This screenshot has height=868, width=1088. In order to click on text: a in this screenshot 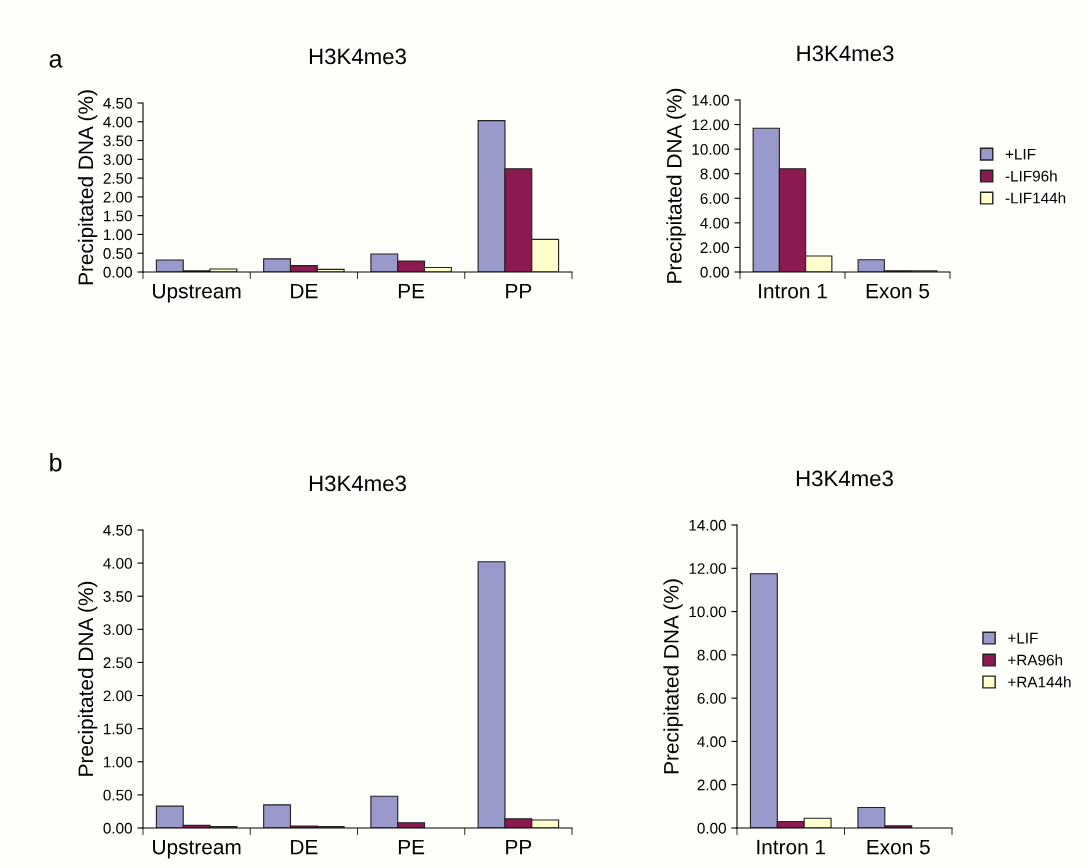, I will do `click(56, 60)`.